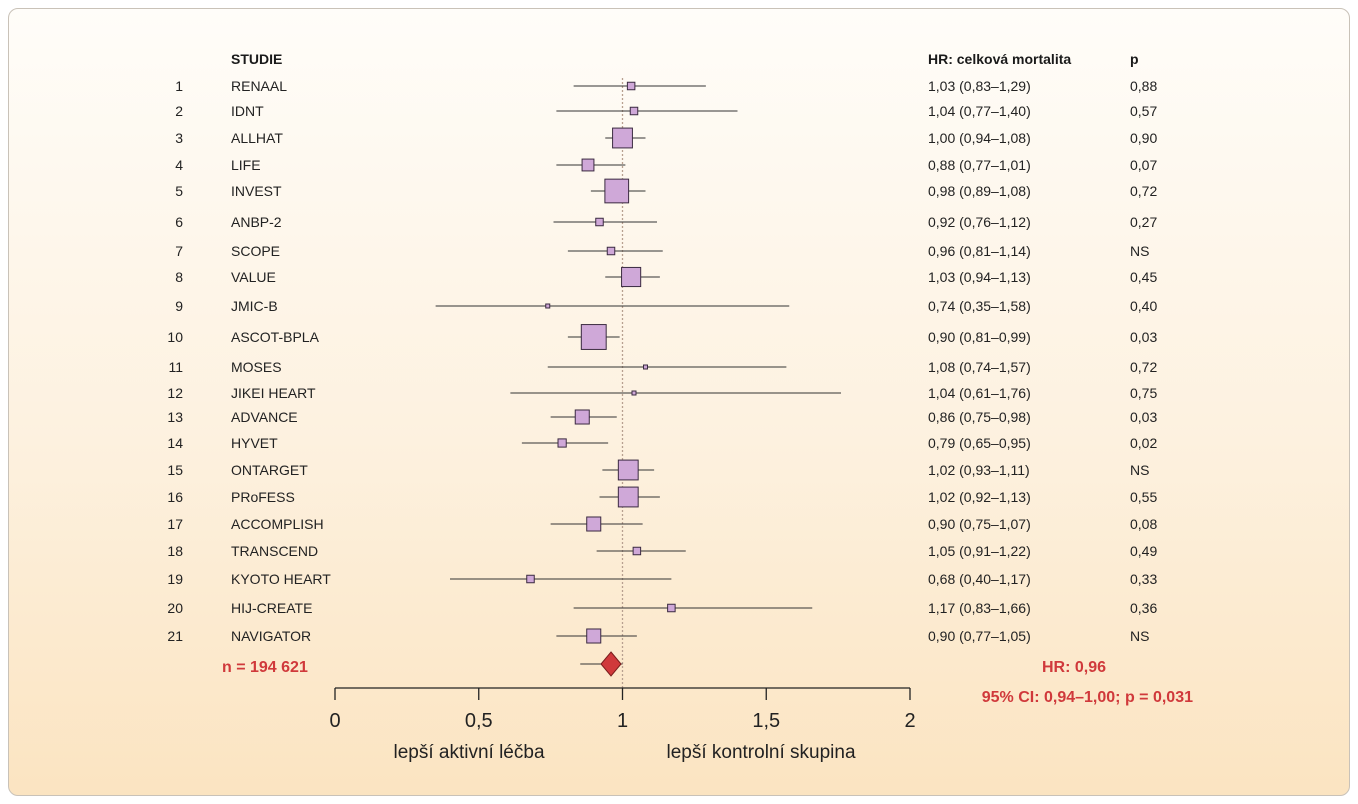 The image size is (1358, 804). I want to click on study-name: MOSES, so click(256, 367).